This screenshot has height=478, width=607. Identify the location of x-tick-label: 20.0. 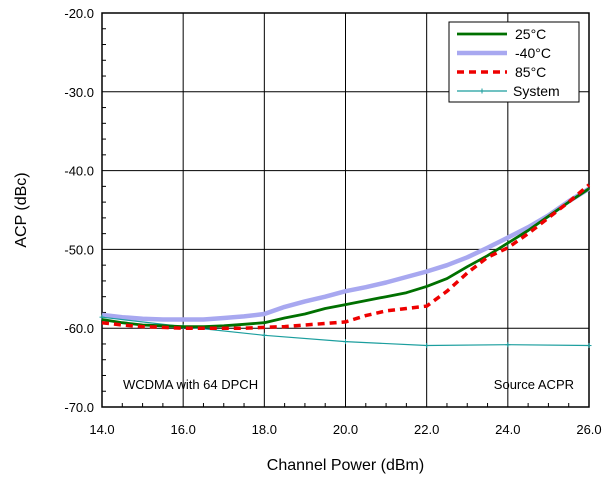
(345, 429).